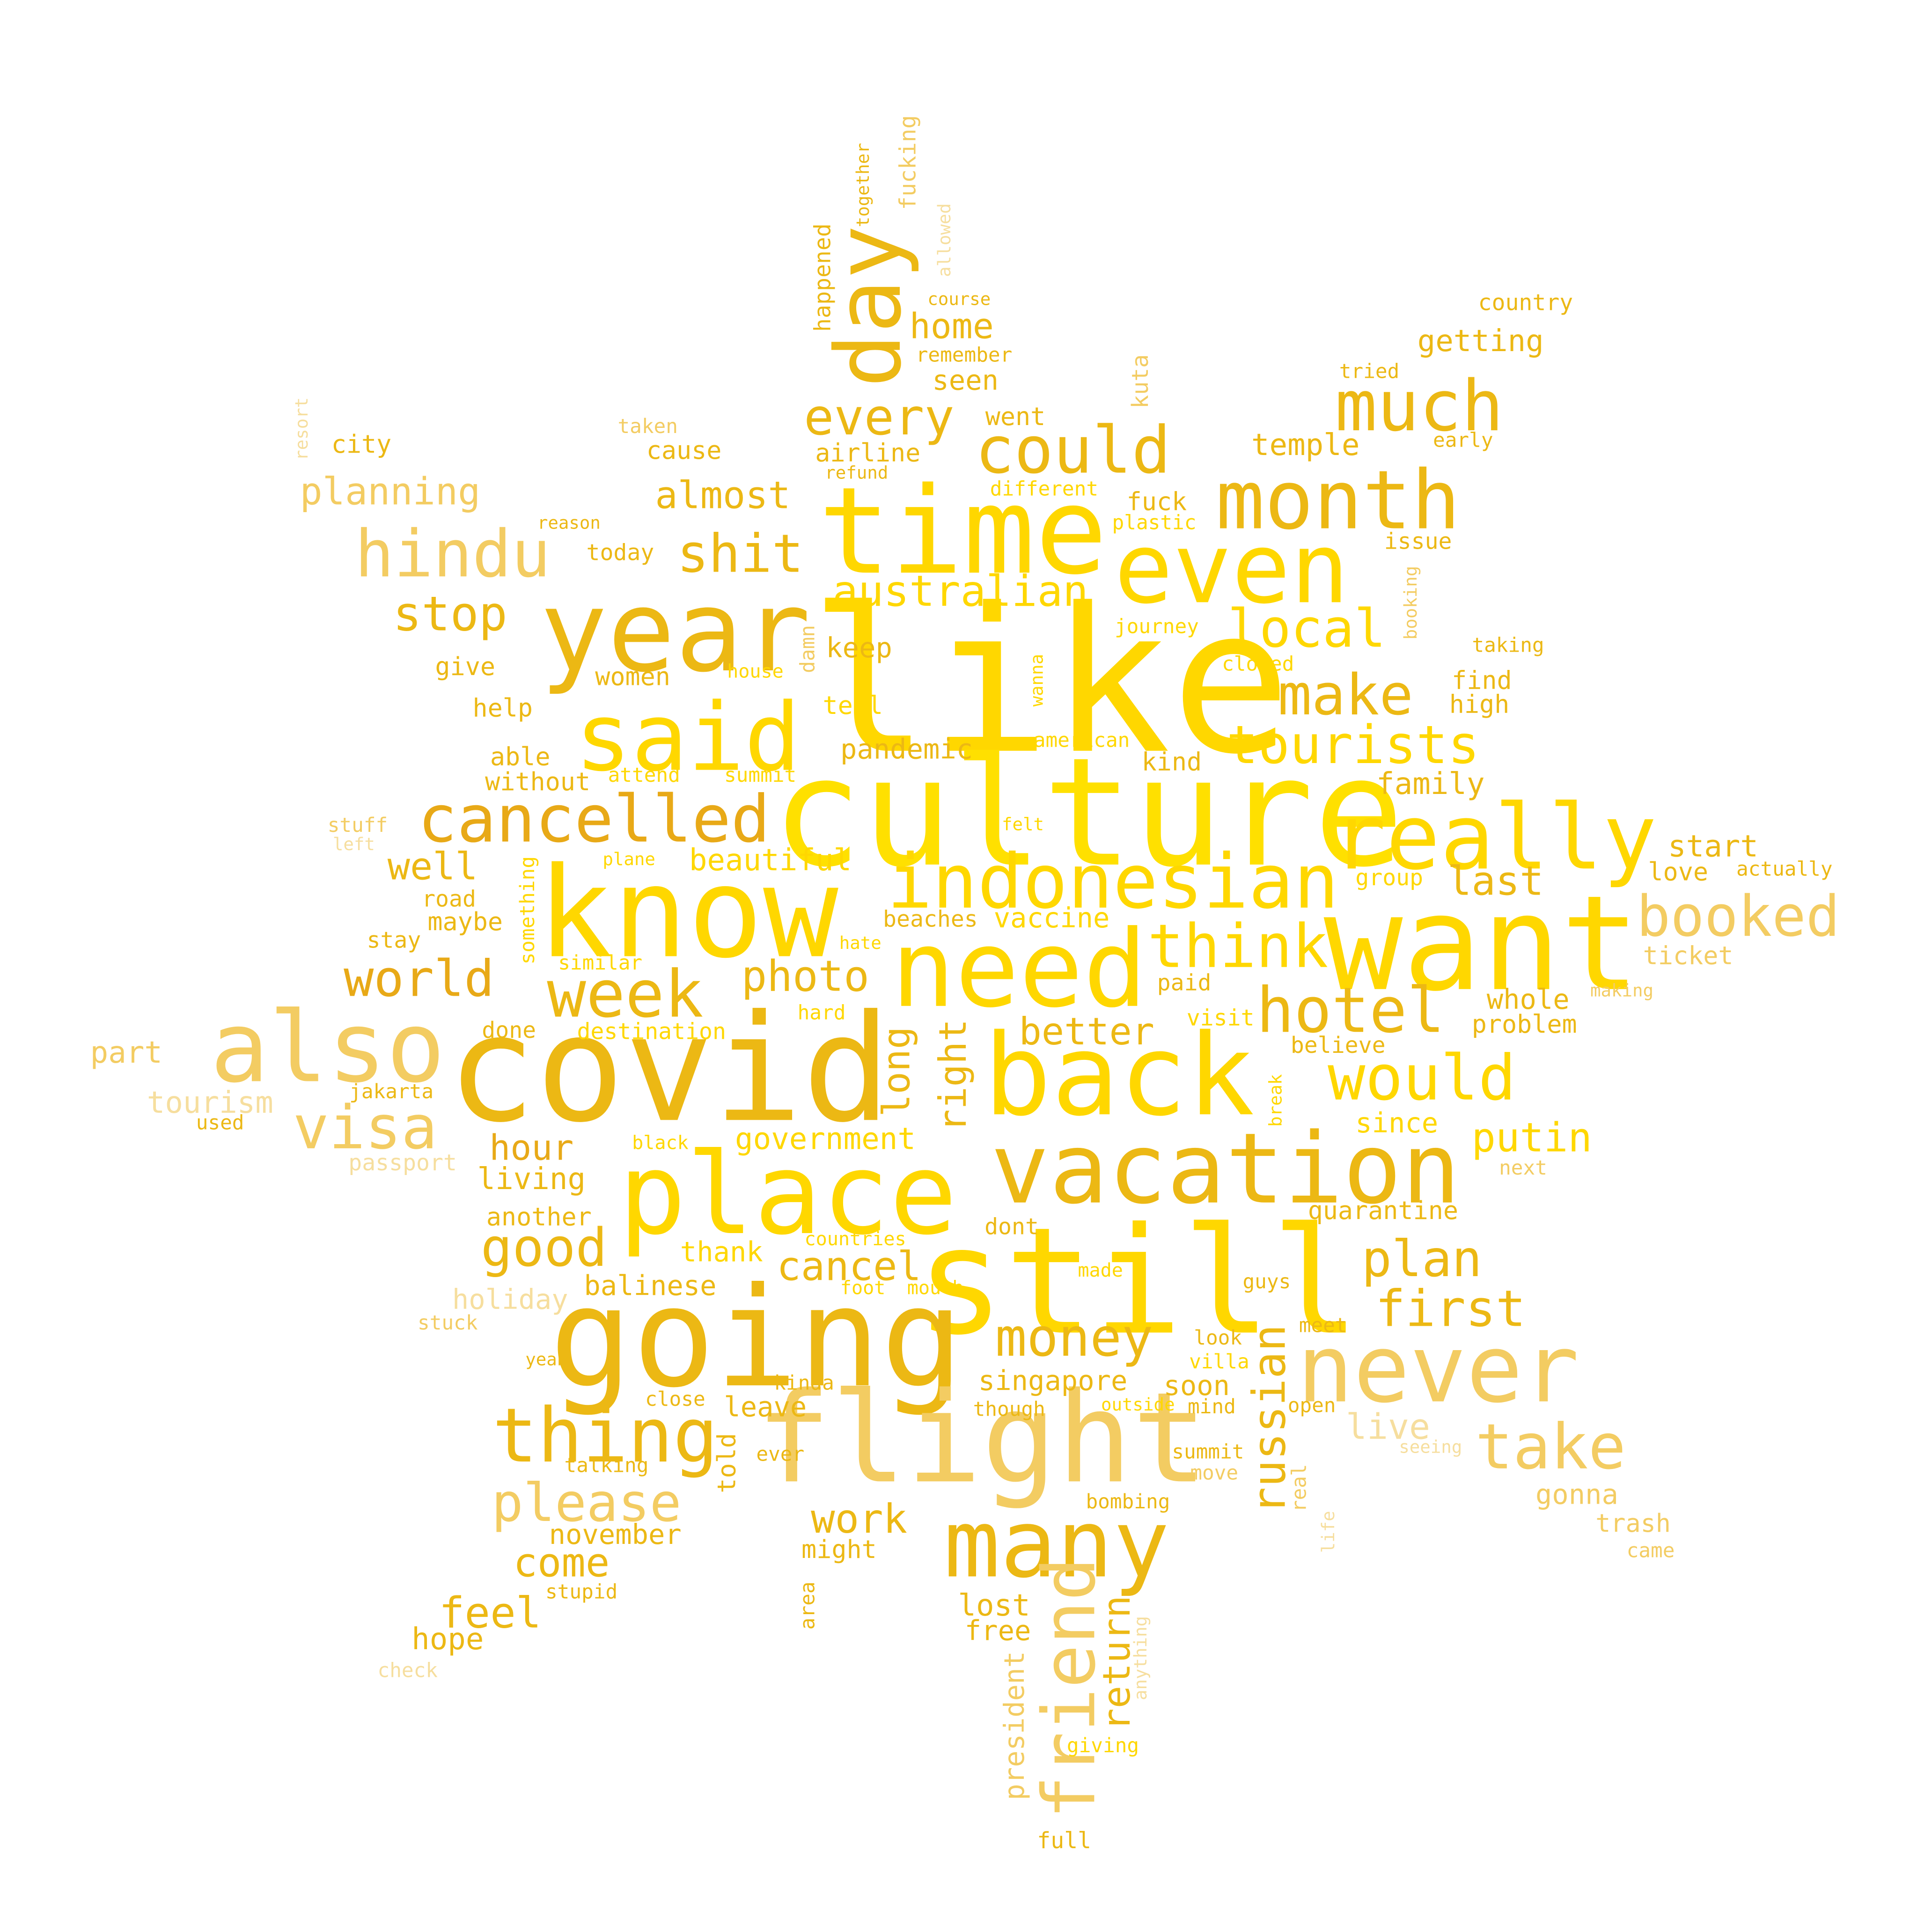 The height and width of the screenshot is (1932, 1932). Describe the element at coordinates (1351, 1011) in the screenshot. I see `word-hotel: hotel` at that location.